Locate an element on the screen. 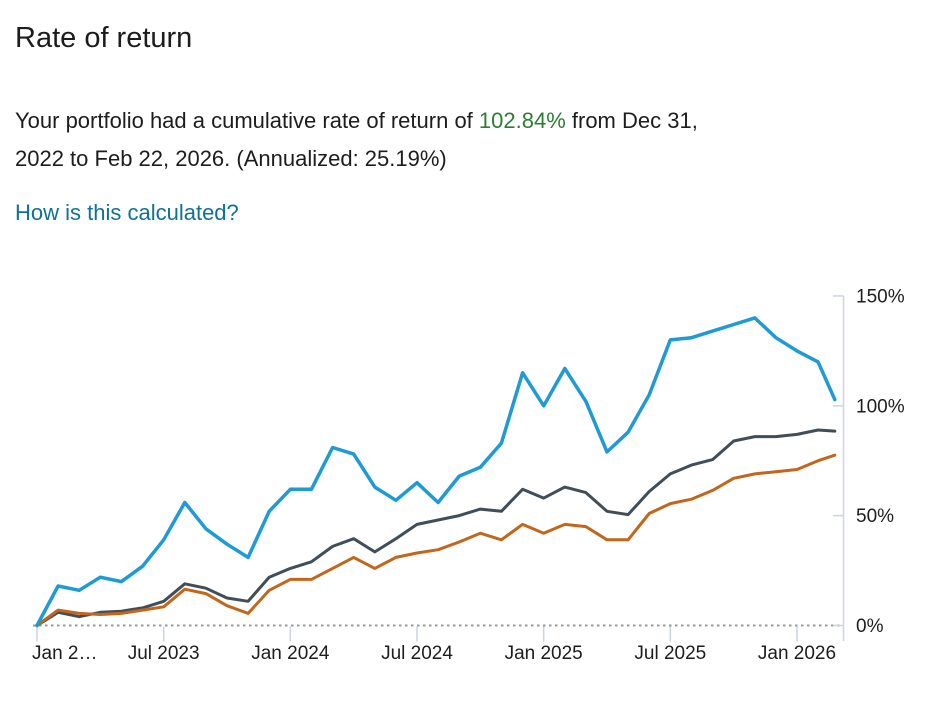  x-tick-label: Jan 2025 is located at coordinates (544, 653).